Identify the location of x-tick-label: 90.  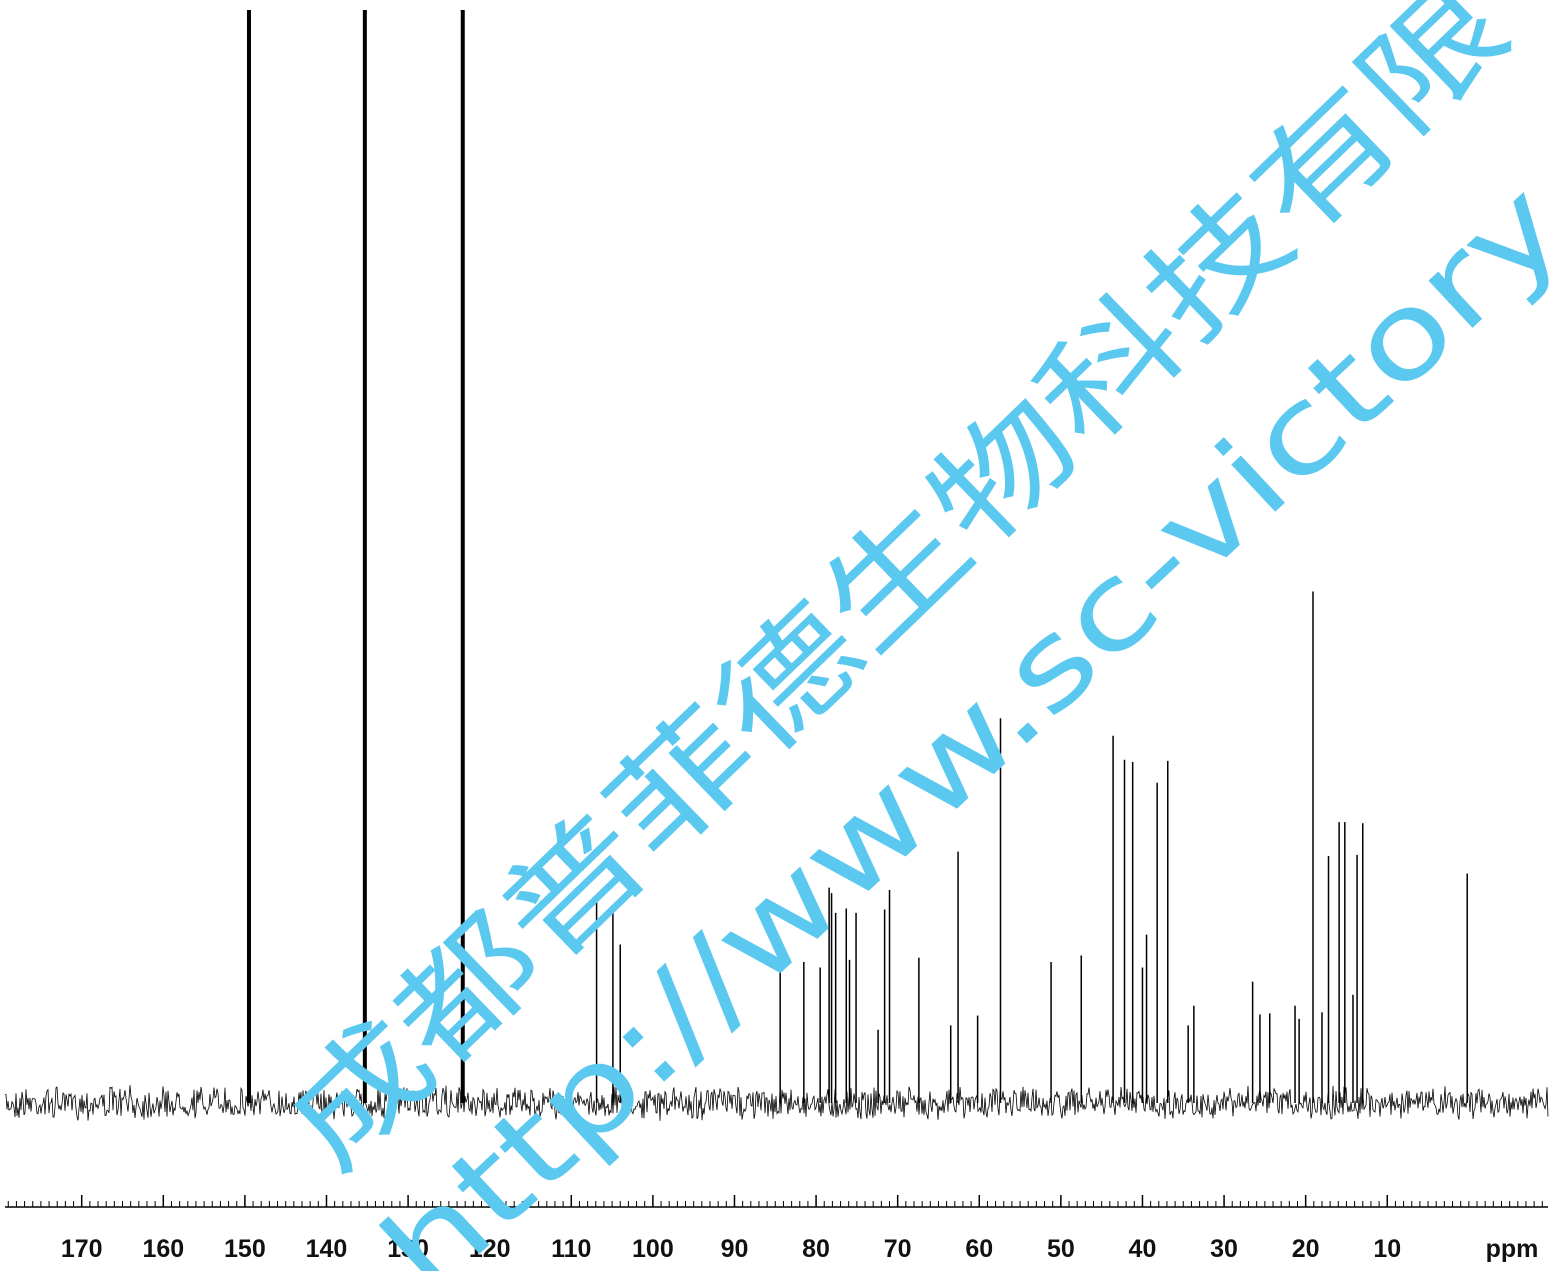
(735, 1249).